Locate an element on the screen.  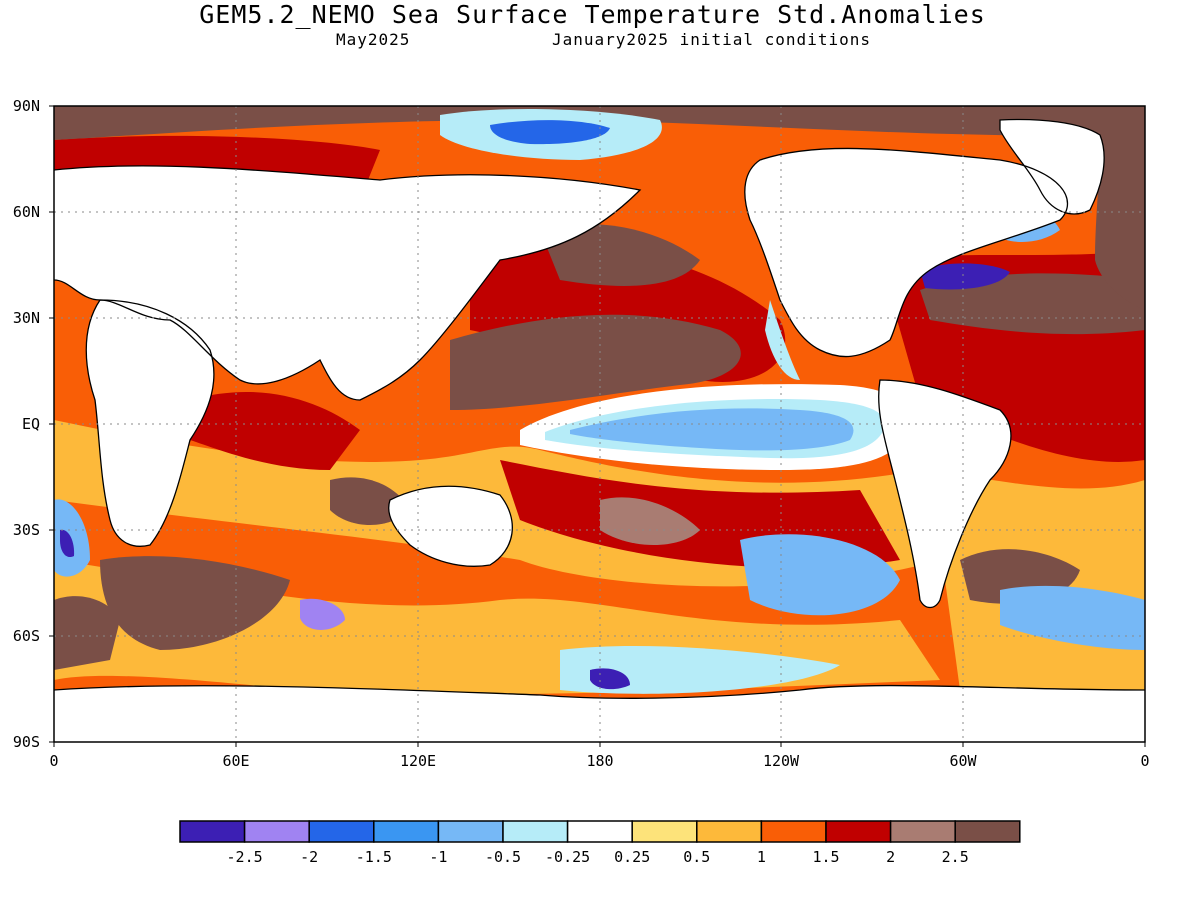
initial-conditions: January2025 initial conditions is located at coordinates (711, 39).